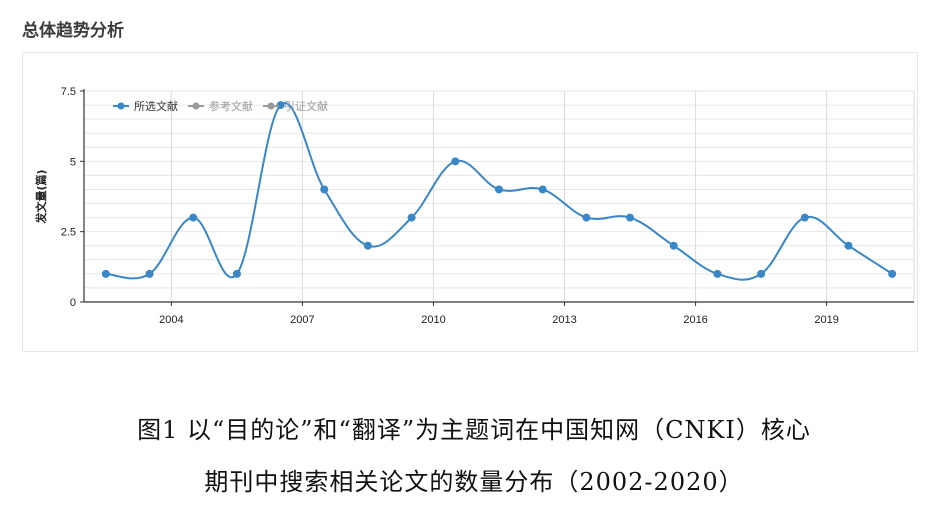 This screenshot has width=948, height=516. I want to click on legend-label: 参考文献, so click(231, 106).